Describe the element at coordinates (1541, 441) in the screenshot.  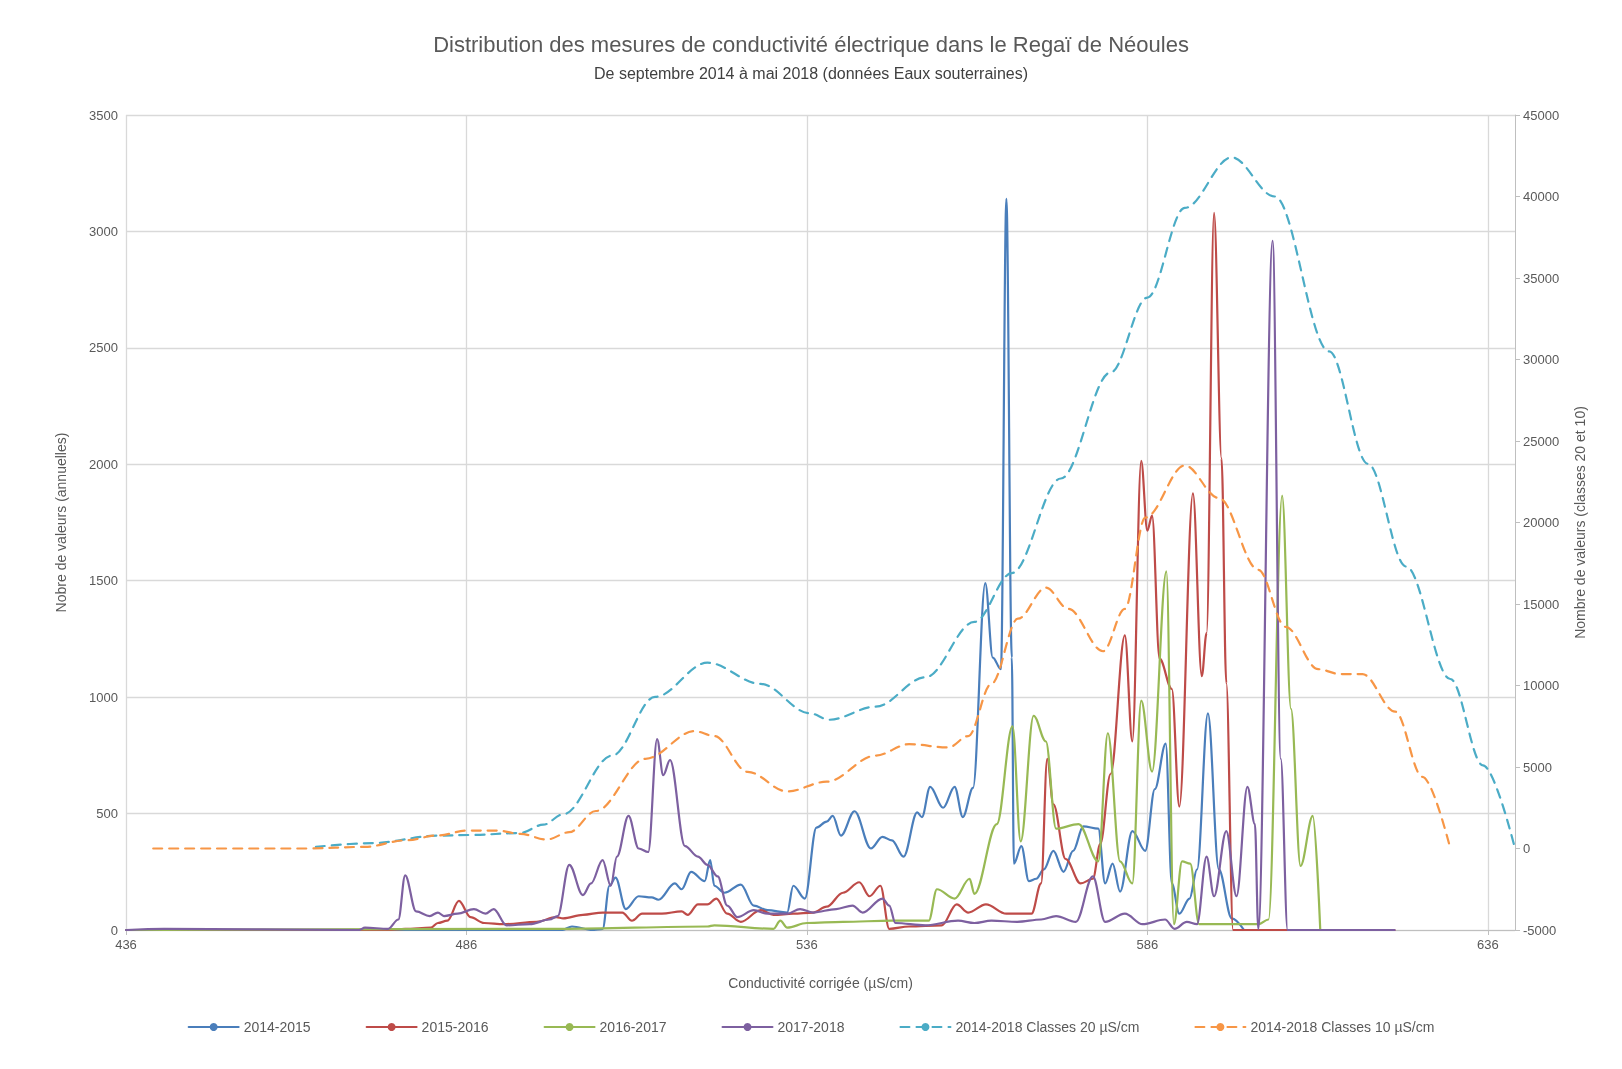
I see `y2-tick-label: 25000` at that location.